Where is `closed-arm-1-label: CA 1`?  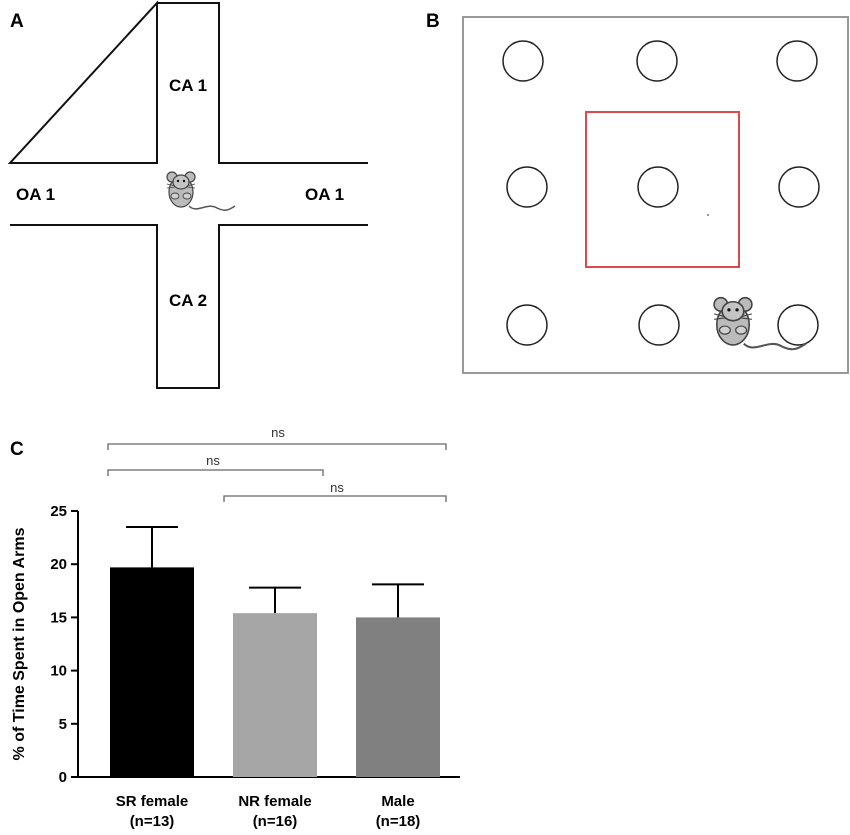 closed-arm-1-label: CA 1 is located at coordinates (188, 85).